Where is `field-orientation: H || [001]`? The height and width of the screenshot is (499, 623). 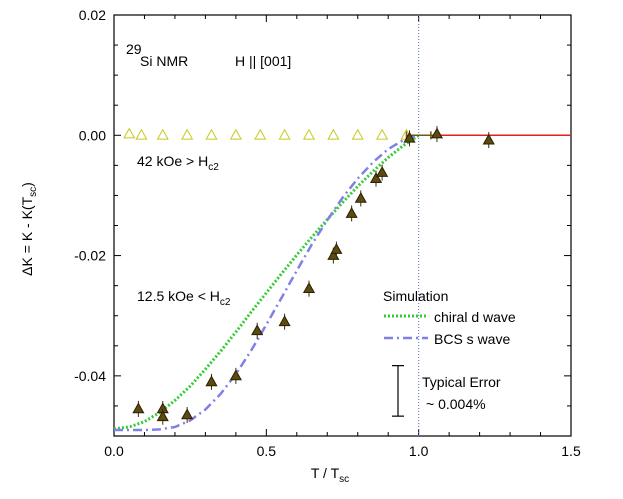 field-orientation: H || [001] is located at coordinates (263, 61).